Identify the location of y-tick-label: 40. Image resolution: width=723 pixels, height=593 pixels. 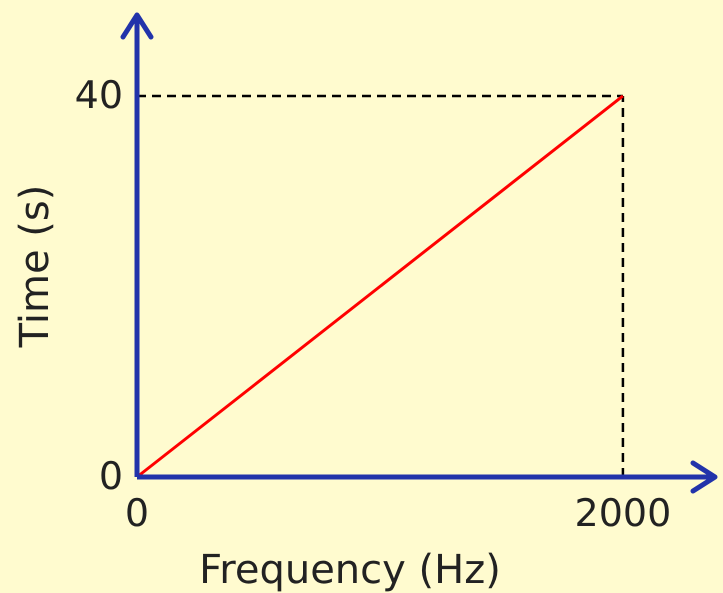
(98, 95).